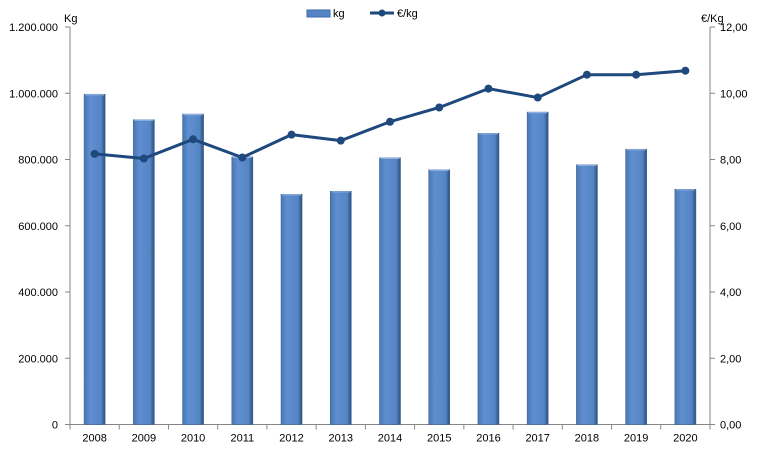 The image size is (759, 464). Describe the element at coordinates (685, 307) in the screenshot. I see `bar-2020` at that location.